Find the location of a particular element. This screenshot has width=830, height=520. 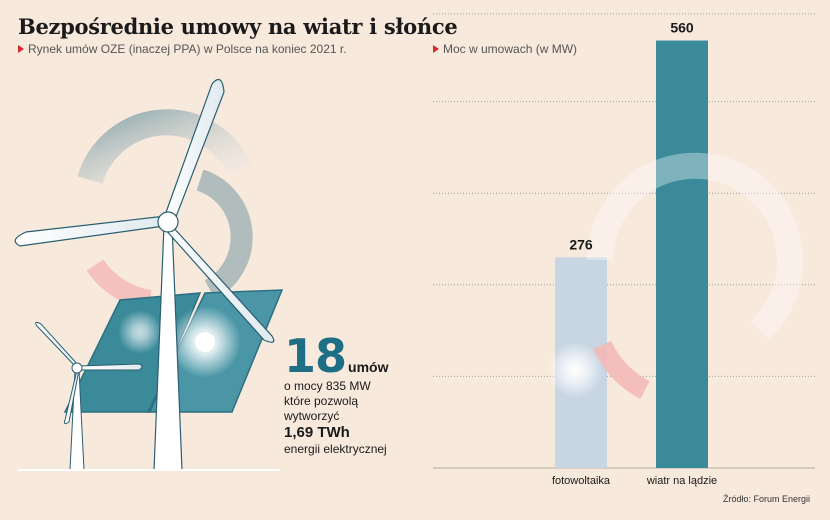

stat-line-2: które pozwolą is located at coordinates (321, 401).